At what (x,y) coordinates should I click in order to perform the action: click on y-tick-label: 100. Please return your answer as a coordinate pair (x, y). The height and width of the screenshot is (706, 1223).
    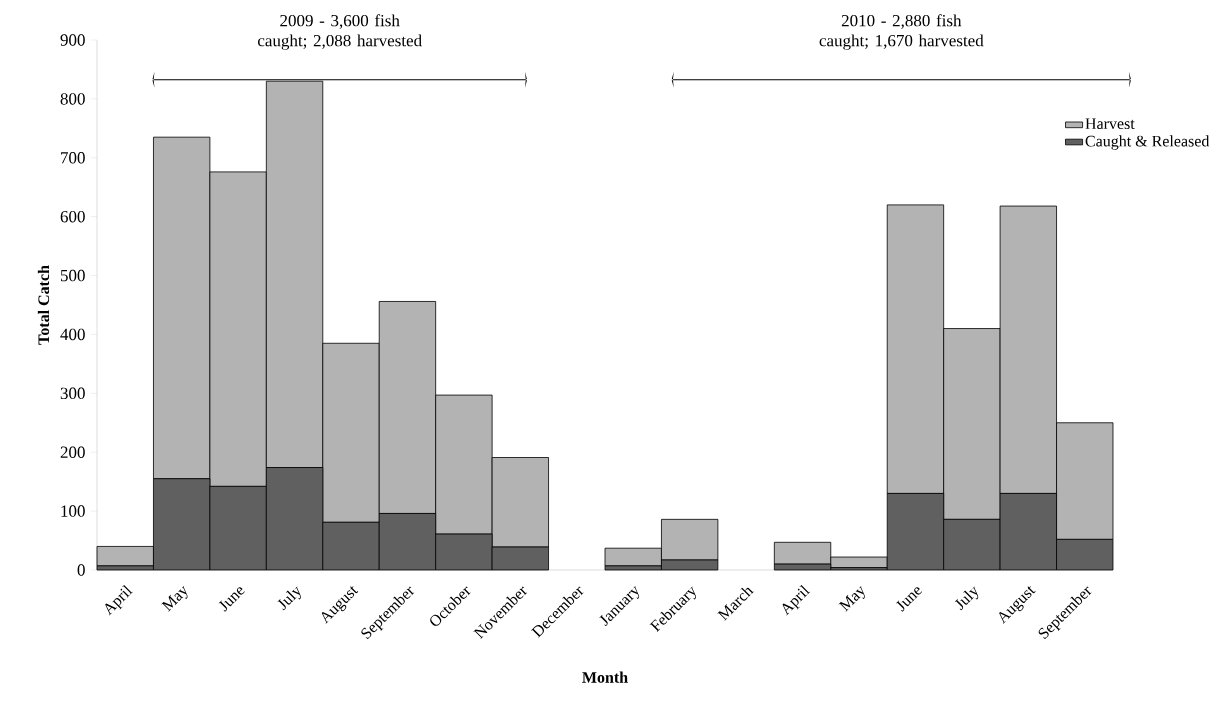
    Looking at the image, I should click on (73, 511).